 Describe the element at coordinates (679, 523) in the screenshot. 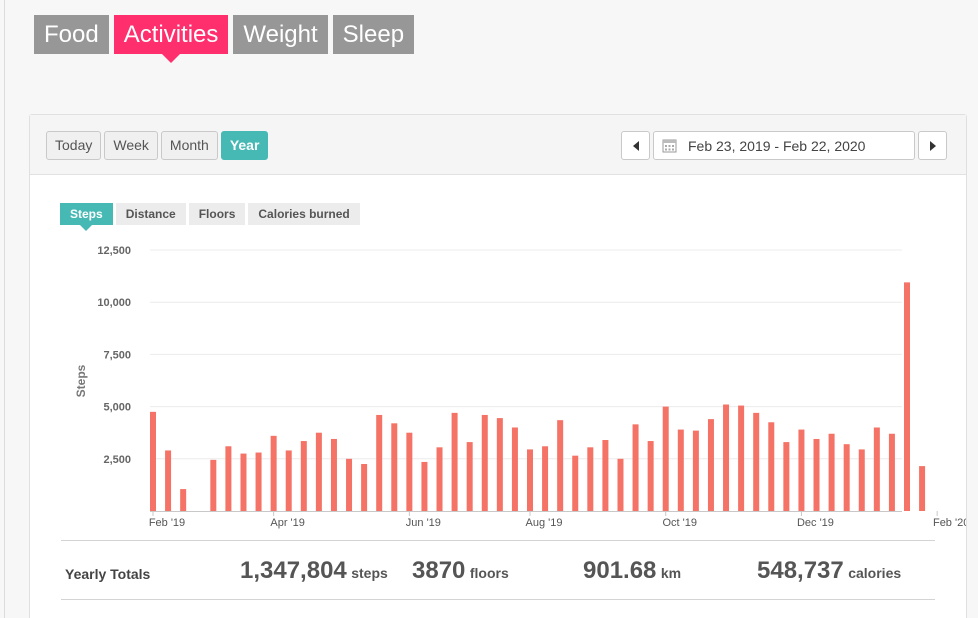

I see `x-tick-label: Oct '19` at that location.